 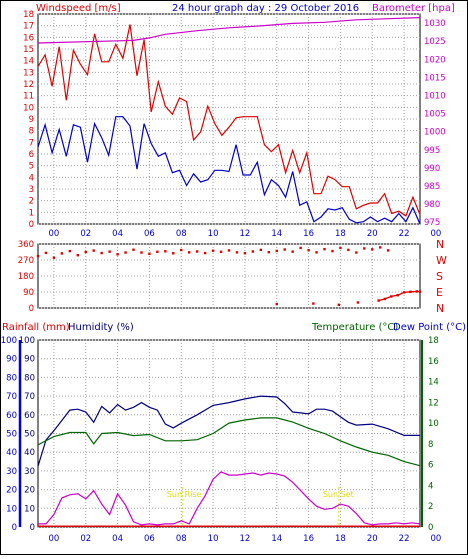 I want to click on barometer-line, so click(x=229, y=30).